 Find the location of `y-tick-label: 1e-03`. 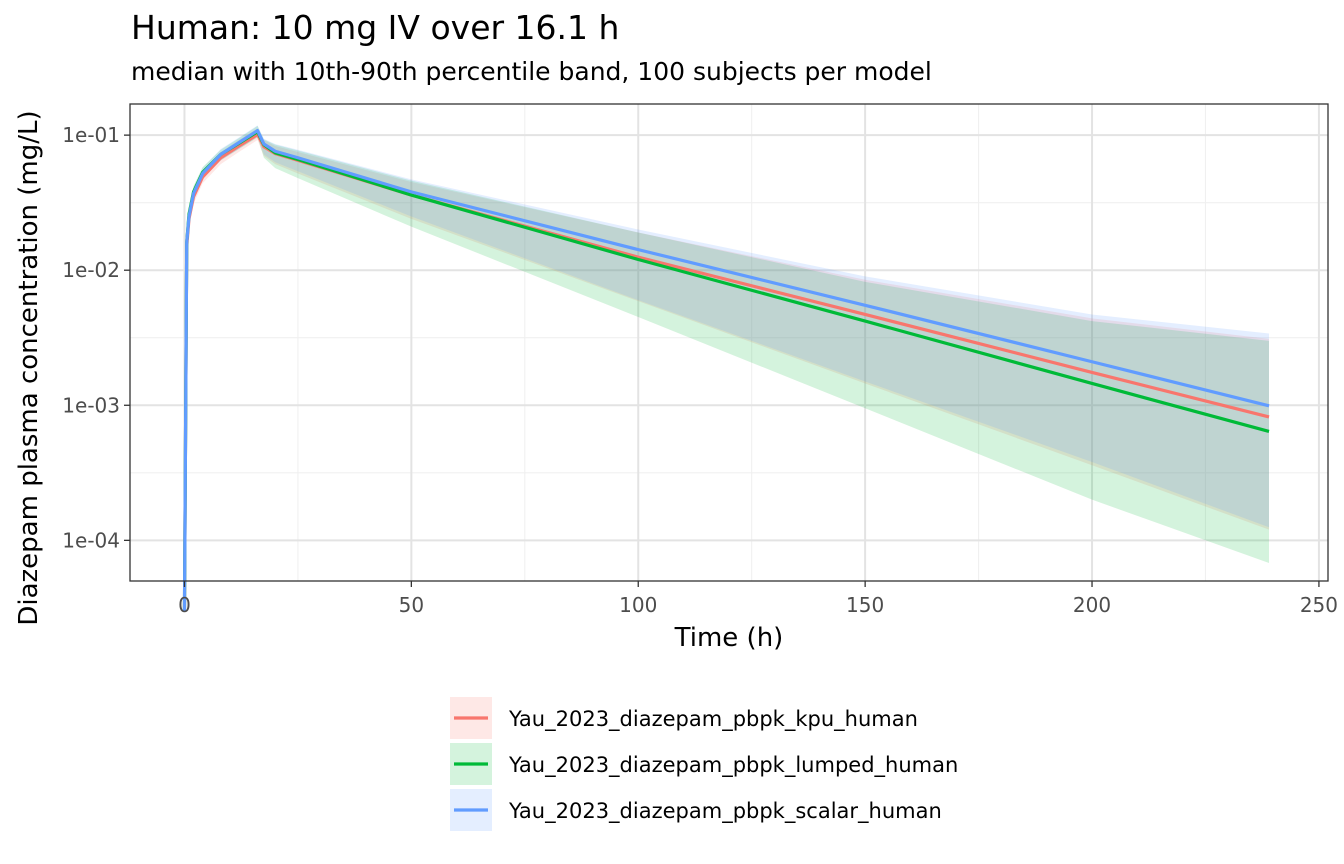

y-tick-label: 1e-03 is located at coordinates (91, 405).